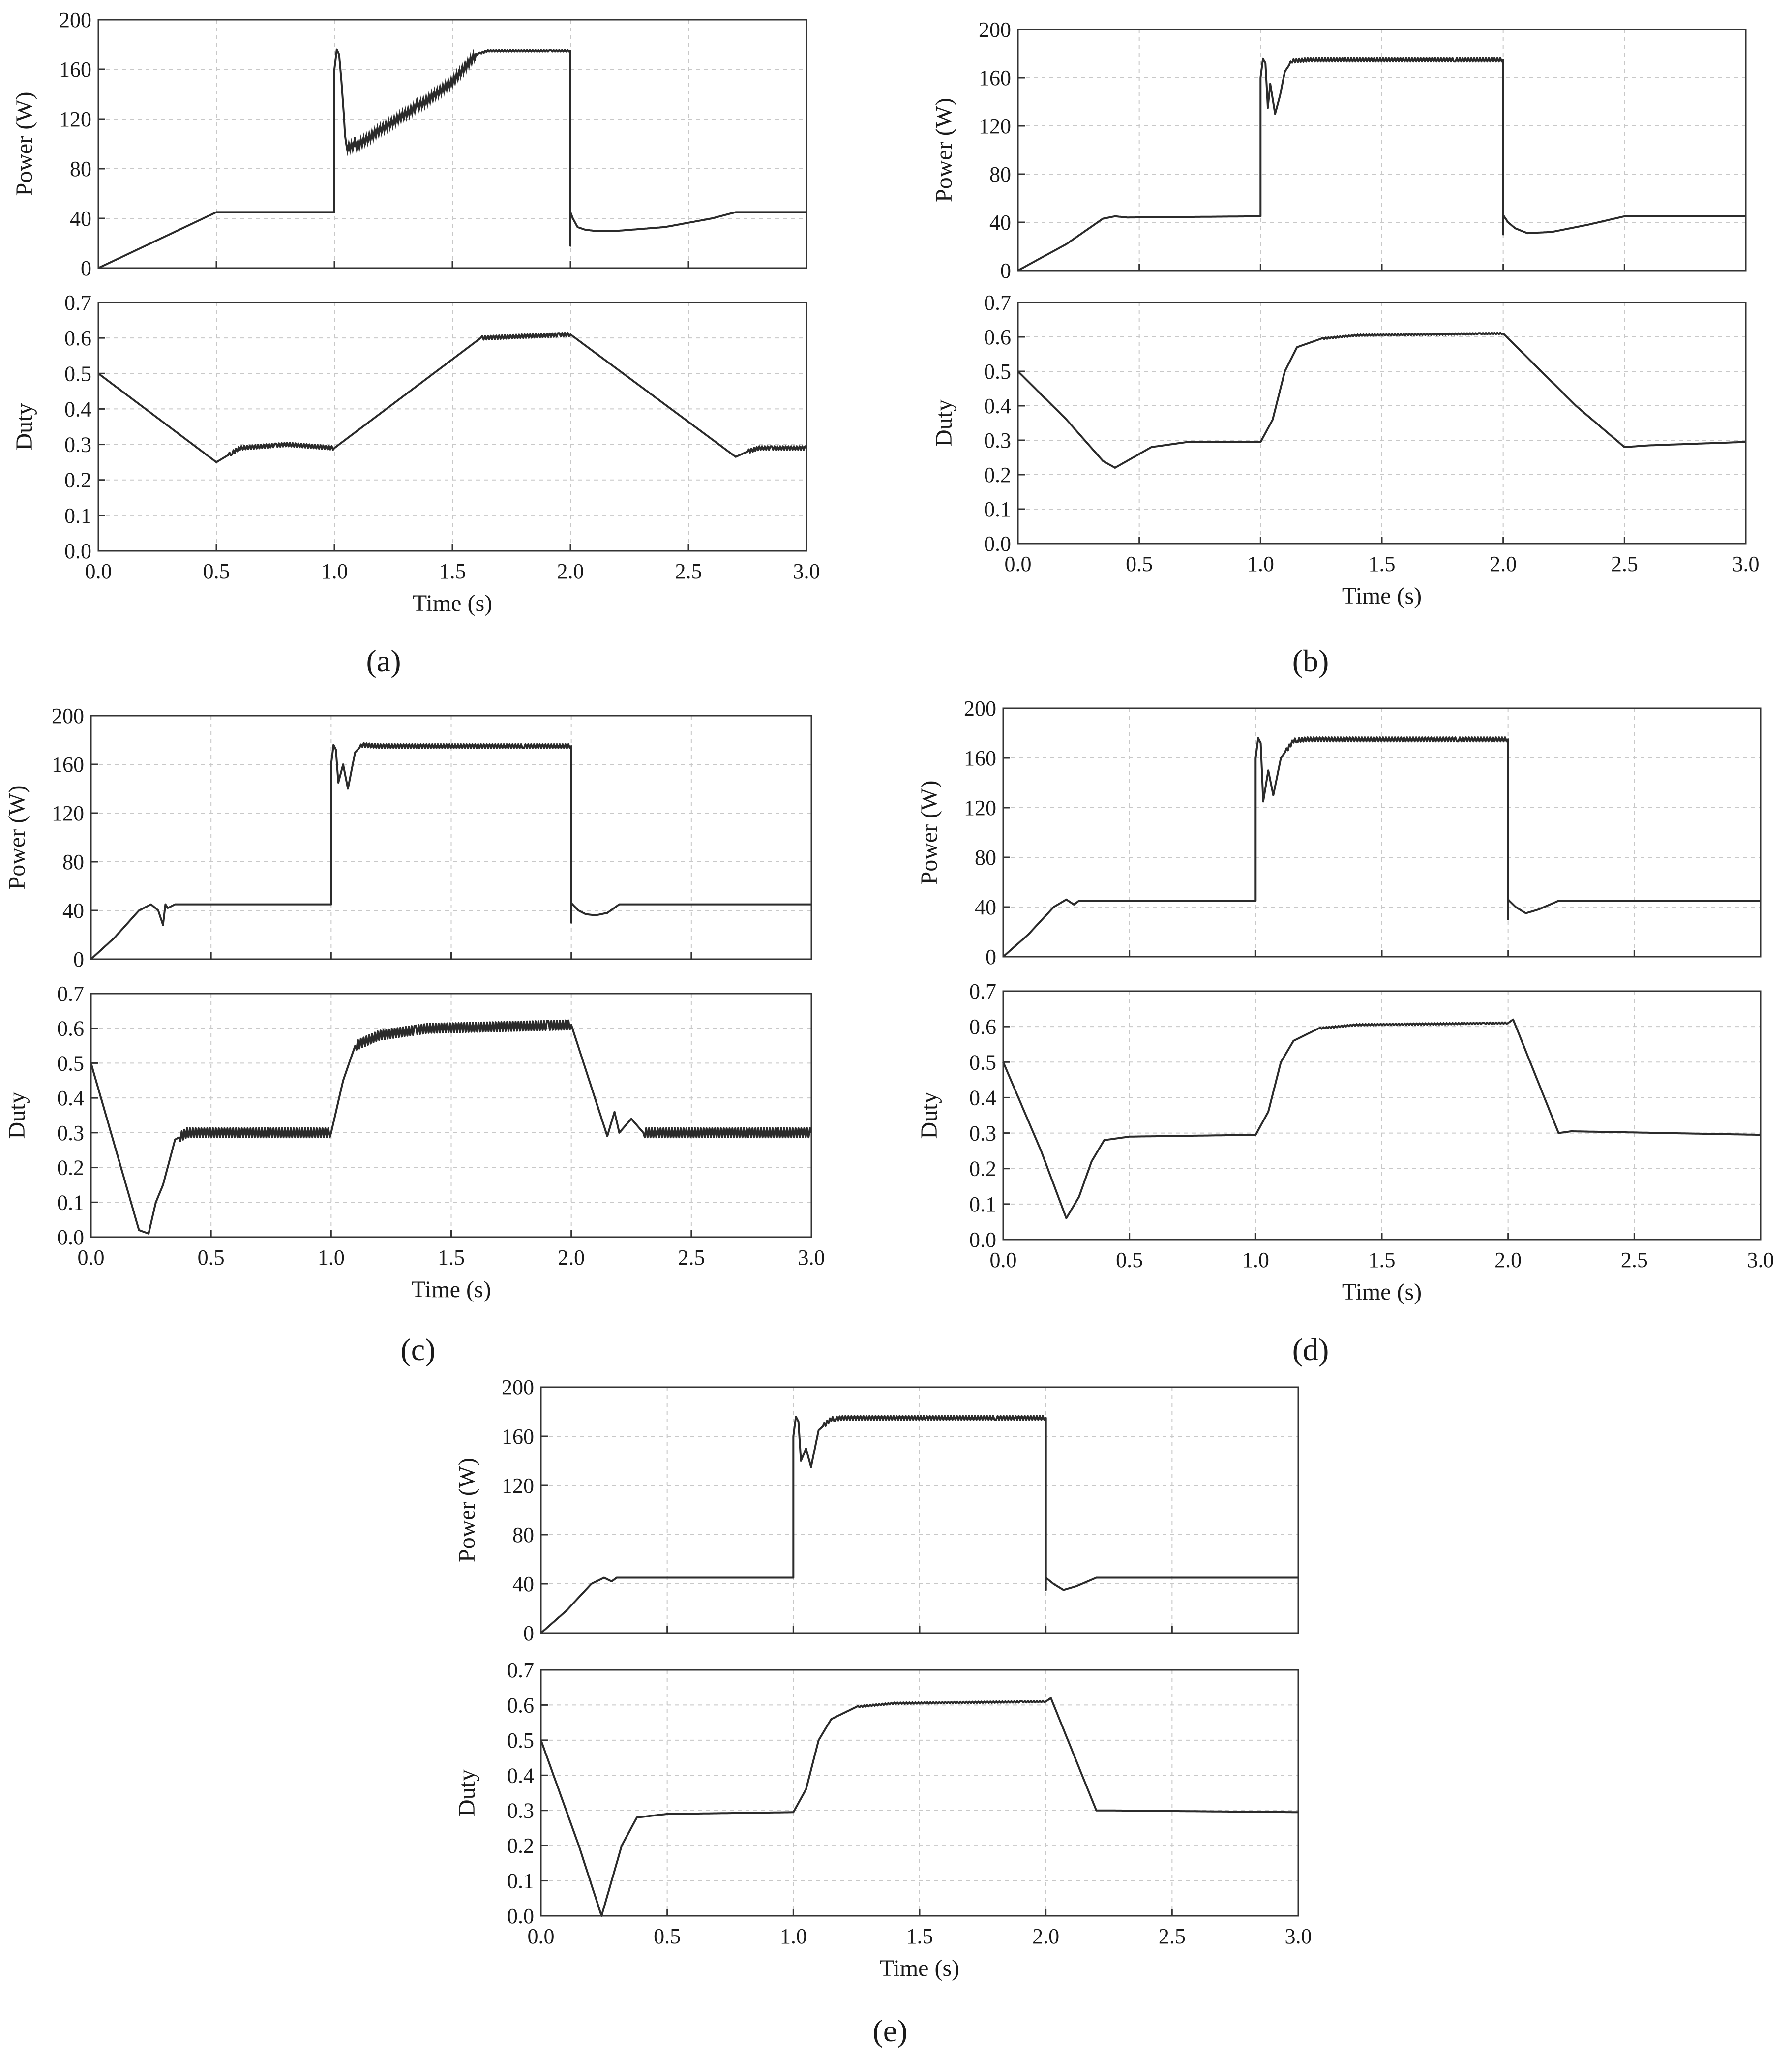 This screenshot has width=1792, height=2058. I want to click on panel-b-duty-grid, so click(1382, 423).